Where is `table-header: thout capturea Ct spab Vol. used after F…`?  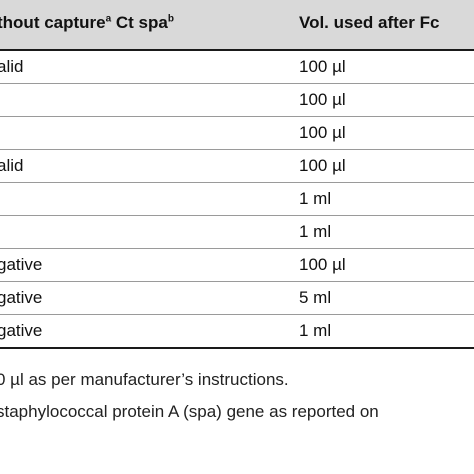 table-header: thout capturea Ct spab Vol. used after F… is located at coordinates (237, 25).